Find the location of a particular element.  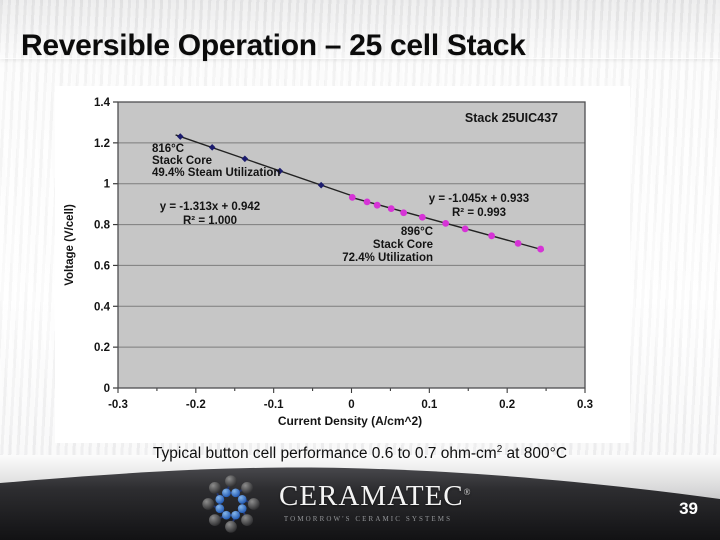

y-tick-label: 0.6 is located at coordinates (102, 266).